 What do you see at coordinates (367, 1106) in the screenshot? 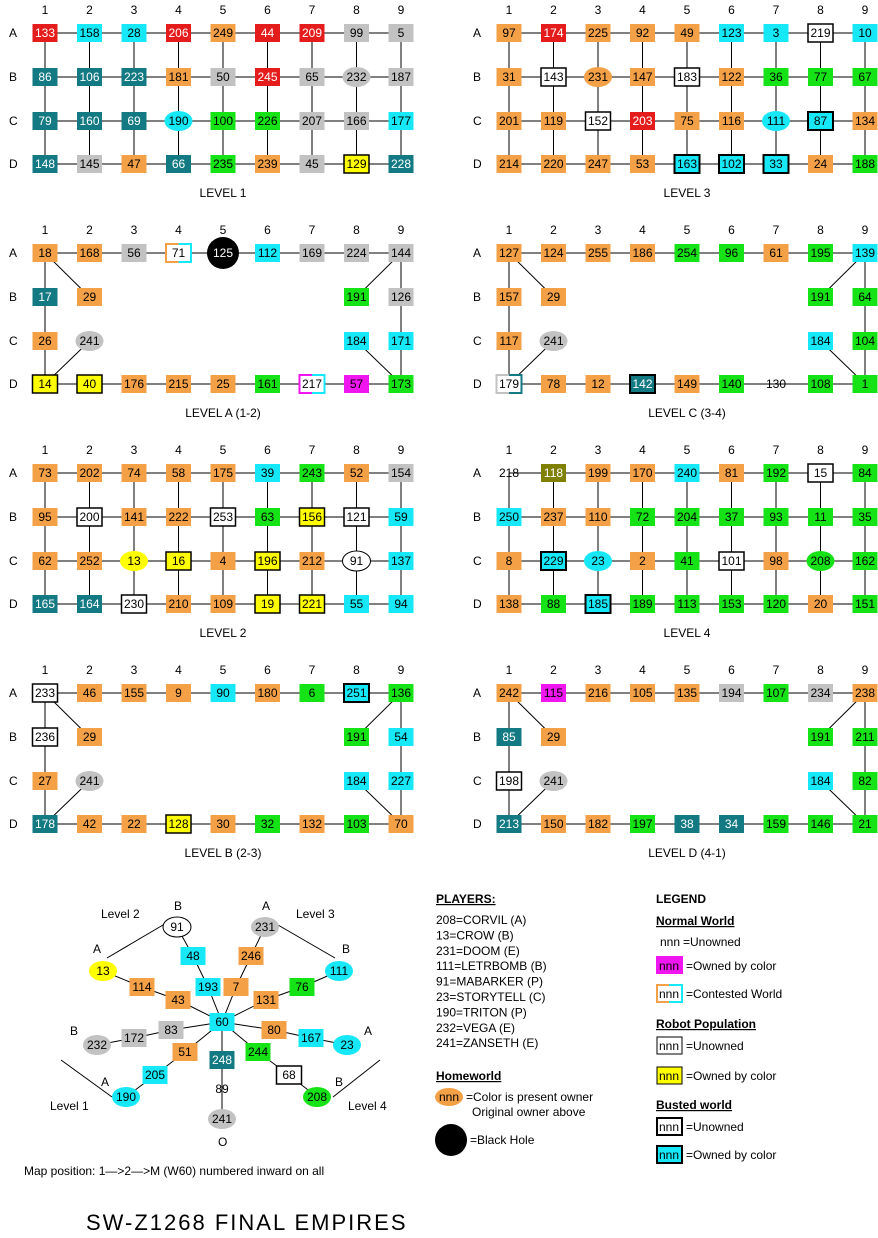
I see `hub-label: Level 4` at bounding box center [367, 1106].